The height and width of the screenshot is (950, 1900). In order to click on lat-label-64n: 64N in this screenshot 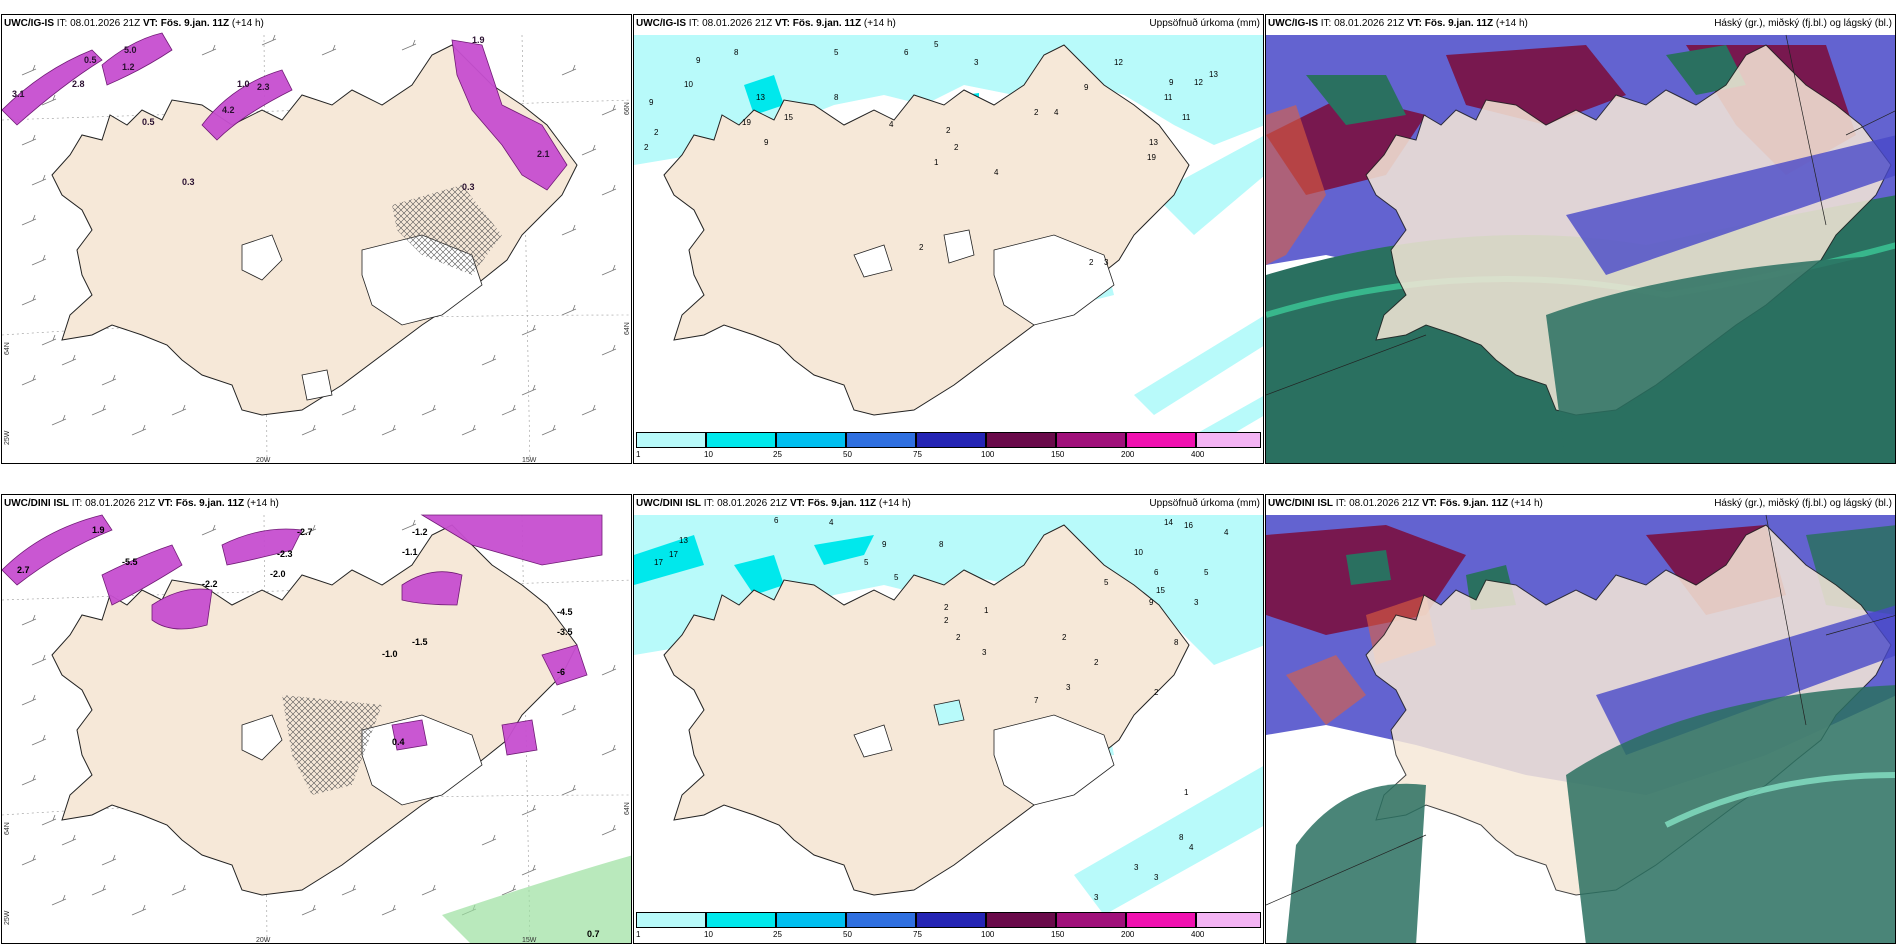, I will do `click(7, 348)`.